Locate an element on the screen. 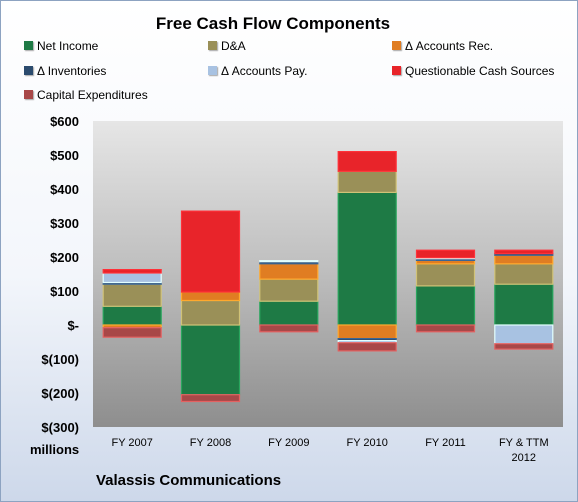  legend-label: Δ Accounts Pay. is located at coordinates (264, 71).